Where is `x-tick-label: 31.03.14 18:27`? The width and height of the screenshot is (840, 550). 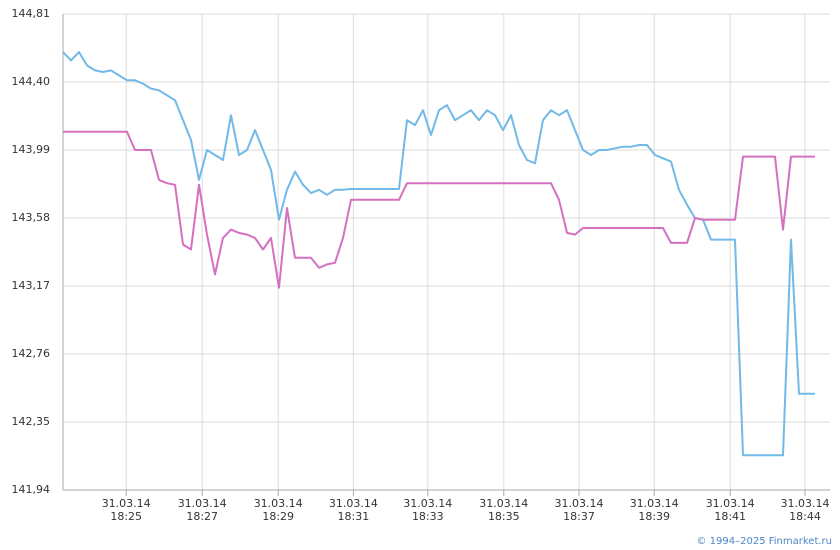 x-tick-label: 31.03.14 18:27 is located at coordinates (202, 510).